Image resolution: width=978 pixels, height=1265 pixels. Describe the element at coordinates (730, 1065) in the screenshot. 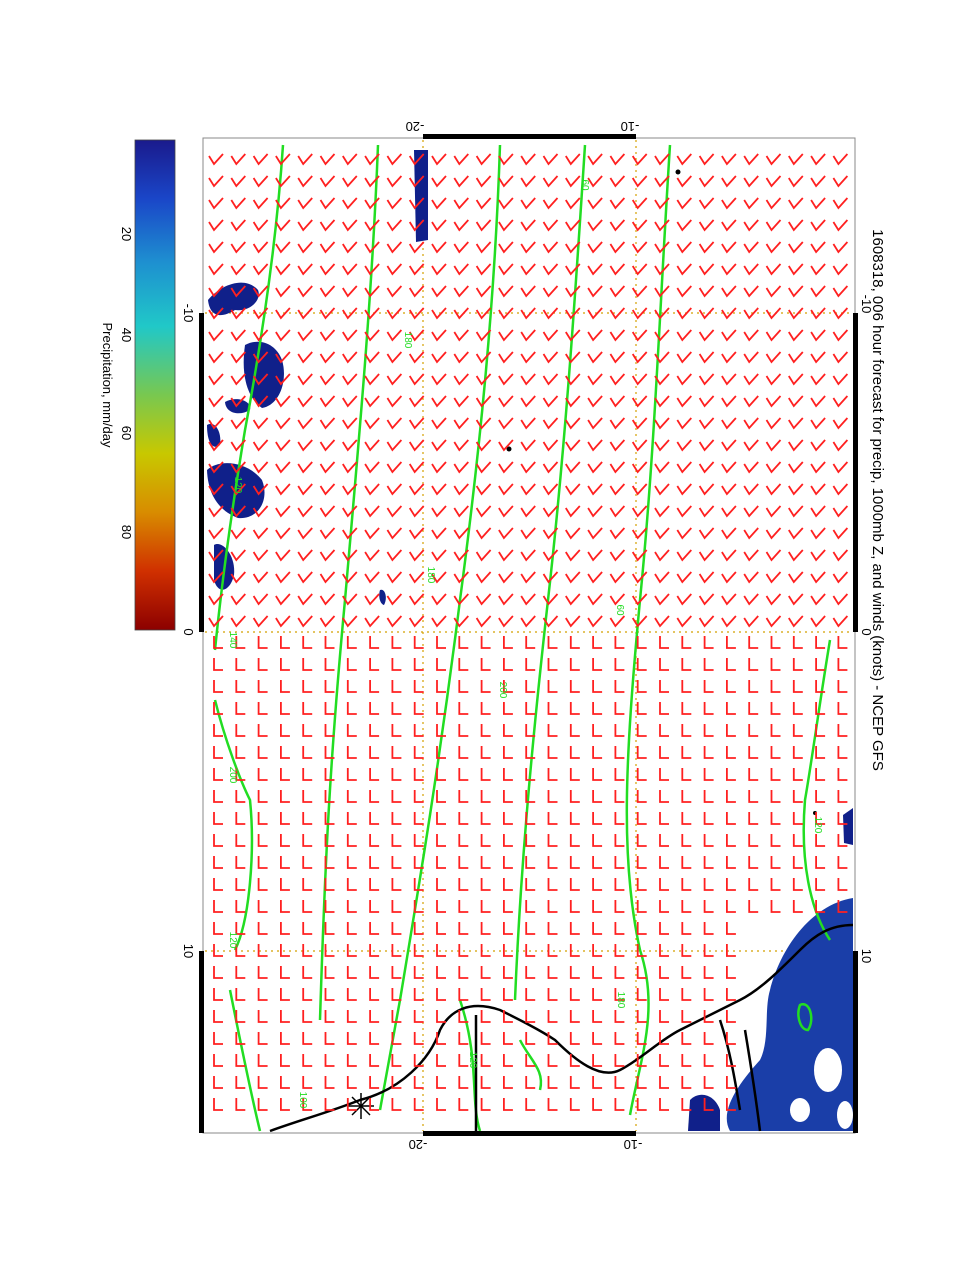

I see `border-line` at that location.